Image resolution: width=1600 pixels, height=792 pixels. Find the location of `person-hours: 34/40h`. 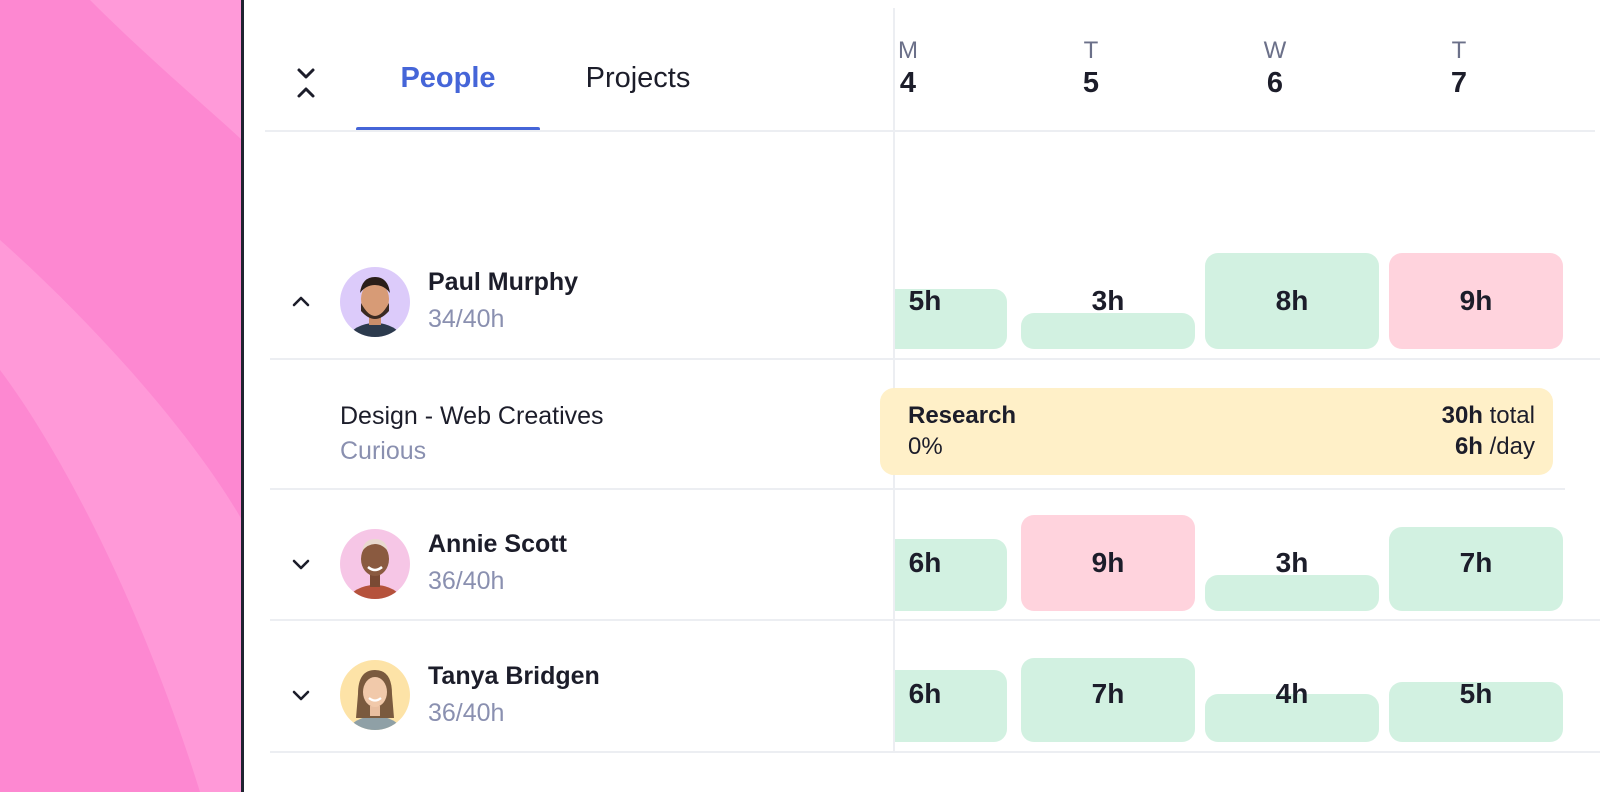

person-hours: 34/40h is located at coordinates (466, 319).